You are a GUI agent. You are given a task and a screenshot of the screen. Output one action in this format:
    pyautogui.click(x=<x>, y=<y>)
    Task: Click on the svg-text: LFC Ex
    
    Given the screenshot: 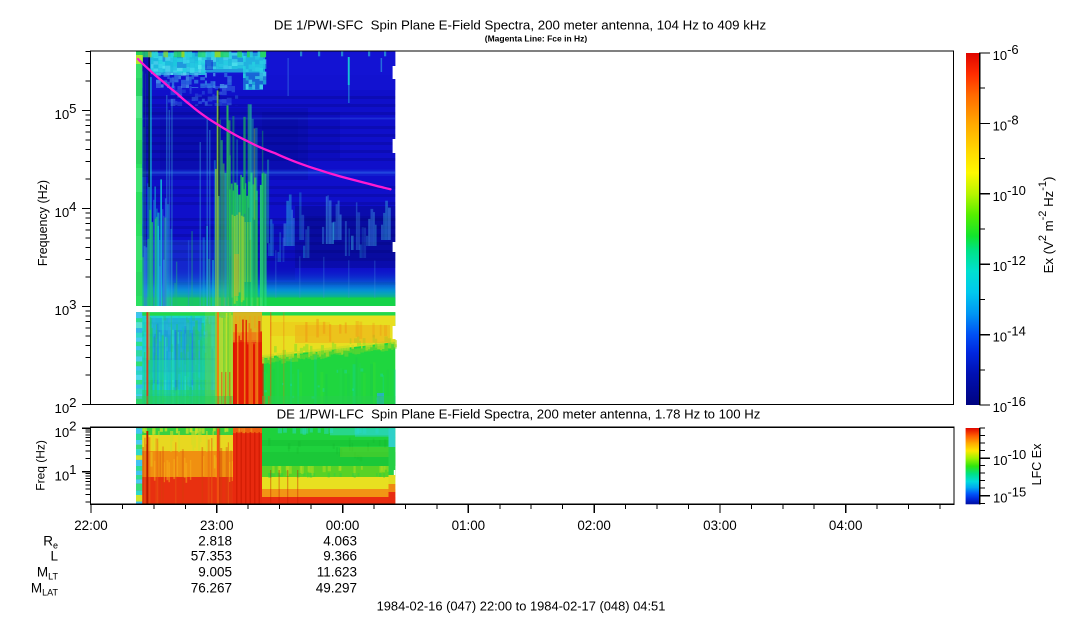 What is the action you would take?
    pyautogui.click(x=1037, y=464)
    